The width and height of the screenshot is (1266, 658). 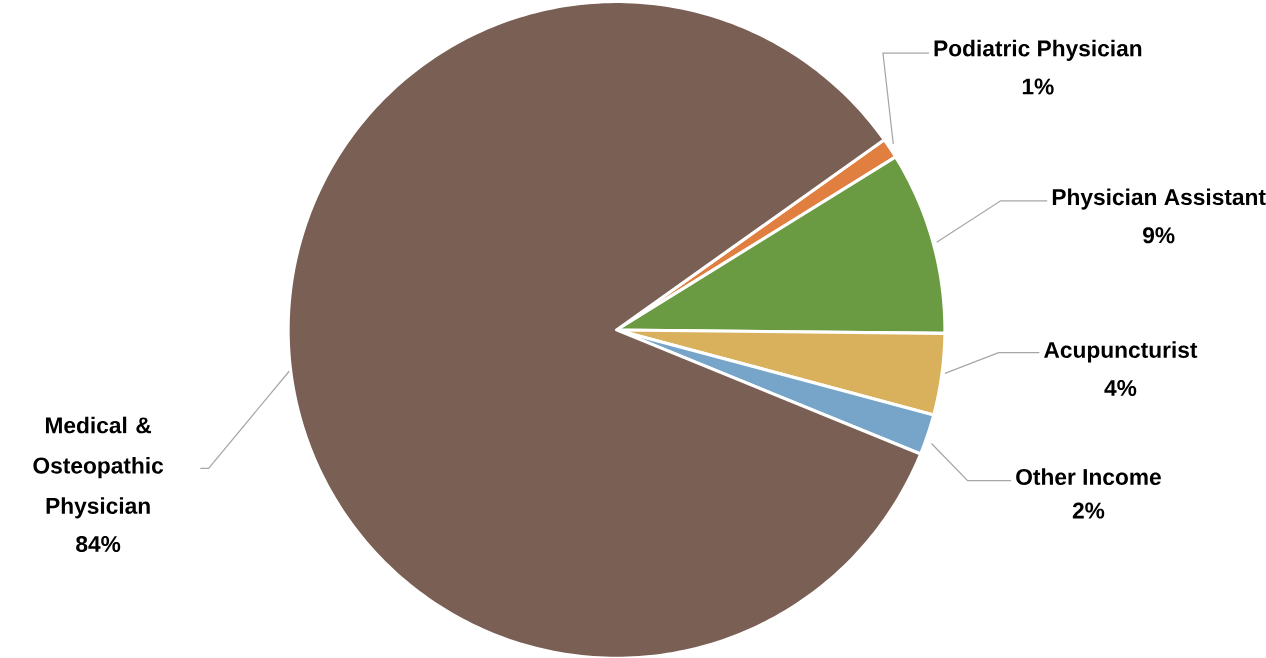 I want to click on slice-label: Physician Assistant, so click(x=1159, y=199).